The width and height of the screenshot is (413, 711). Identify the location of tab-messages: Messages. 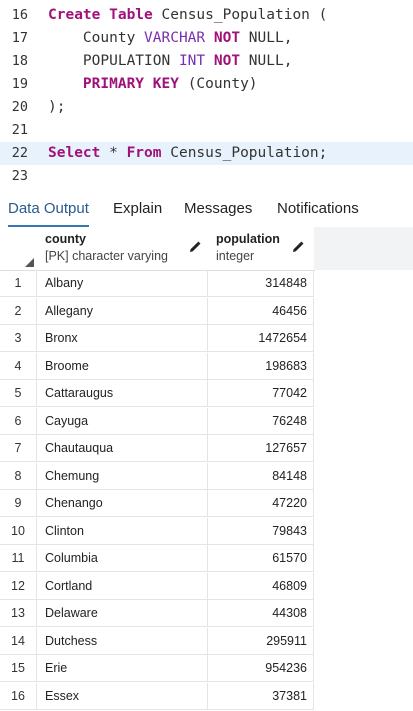
(218, 208).